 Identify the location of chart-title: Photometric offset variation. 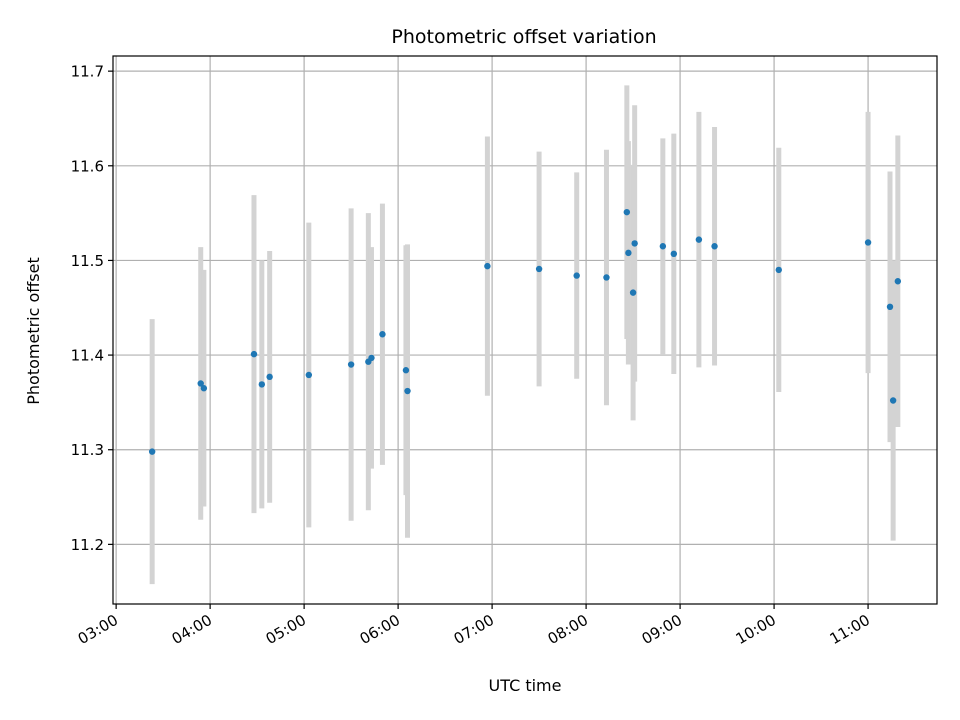
(523, 37).